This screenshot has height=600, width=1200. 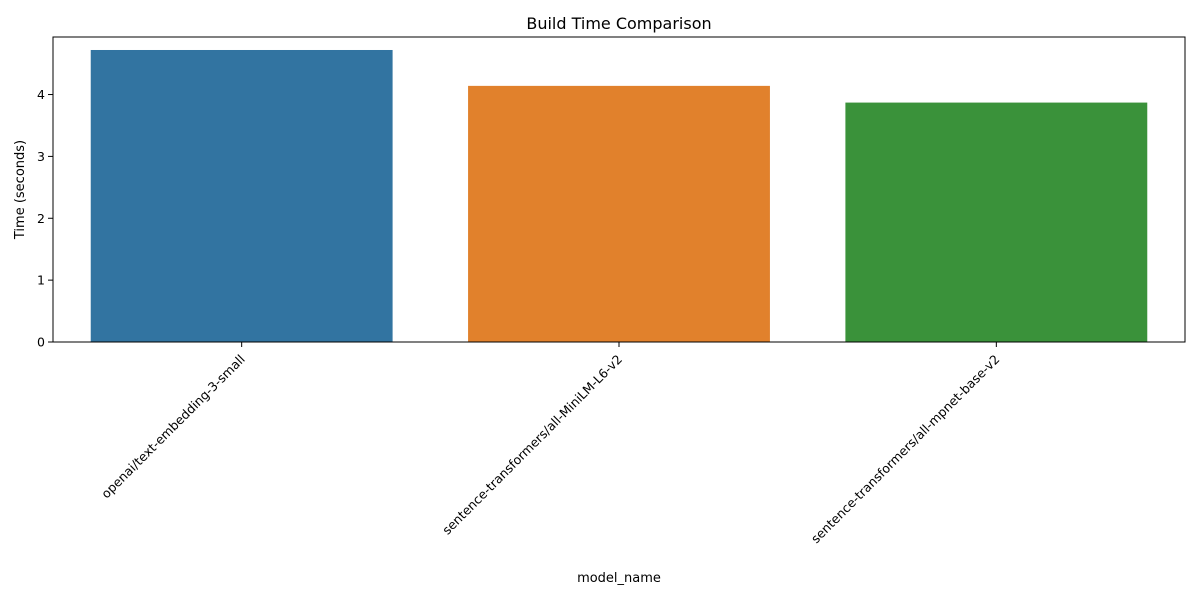 What do you see at coordinates (41, 94) in the screenshot?
I see `y-tick-label: 4` at bounding box center [41, 94].